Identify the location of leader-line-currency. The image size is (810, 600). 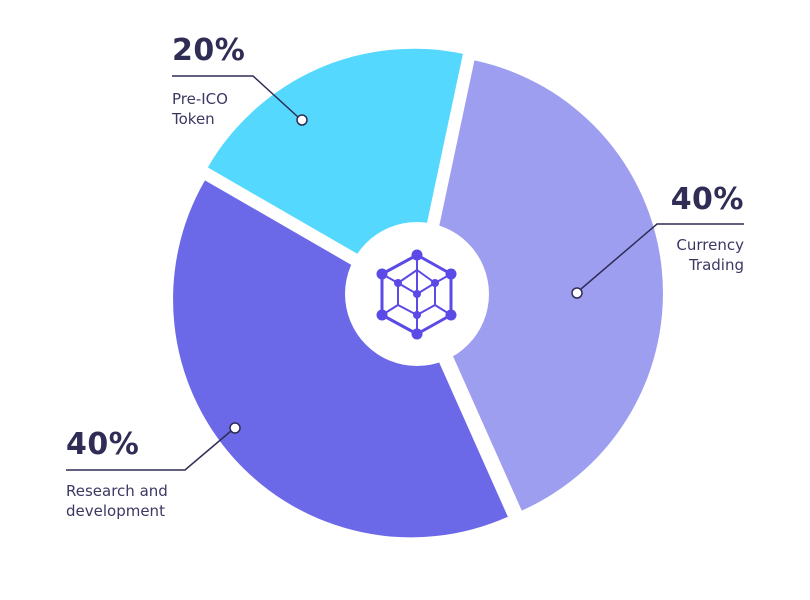
(662, 256).